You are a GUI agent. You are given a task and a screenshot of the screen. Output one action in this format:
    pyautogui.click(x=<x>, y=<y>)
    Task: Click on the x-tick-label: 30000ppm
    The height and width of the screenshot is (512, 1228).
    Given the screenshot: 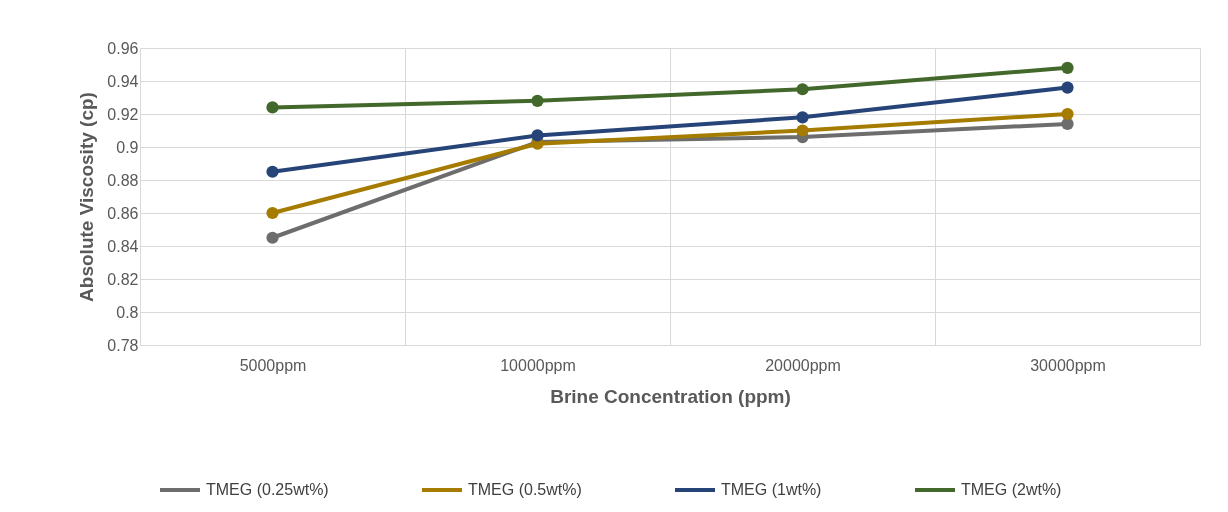 What is the action you would take?
    pyautogui.click(x=1068, y=365)
    